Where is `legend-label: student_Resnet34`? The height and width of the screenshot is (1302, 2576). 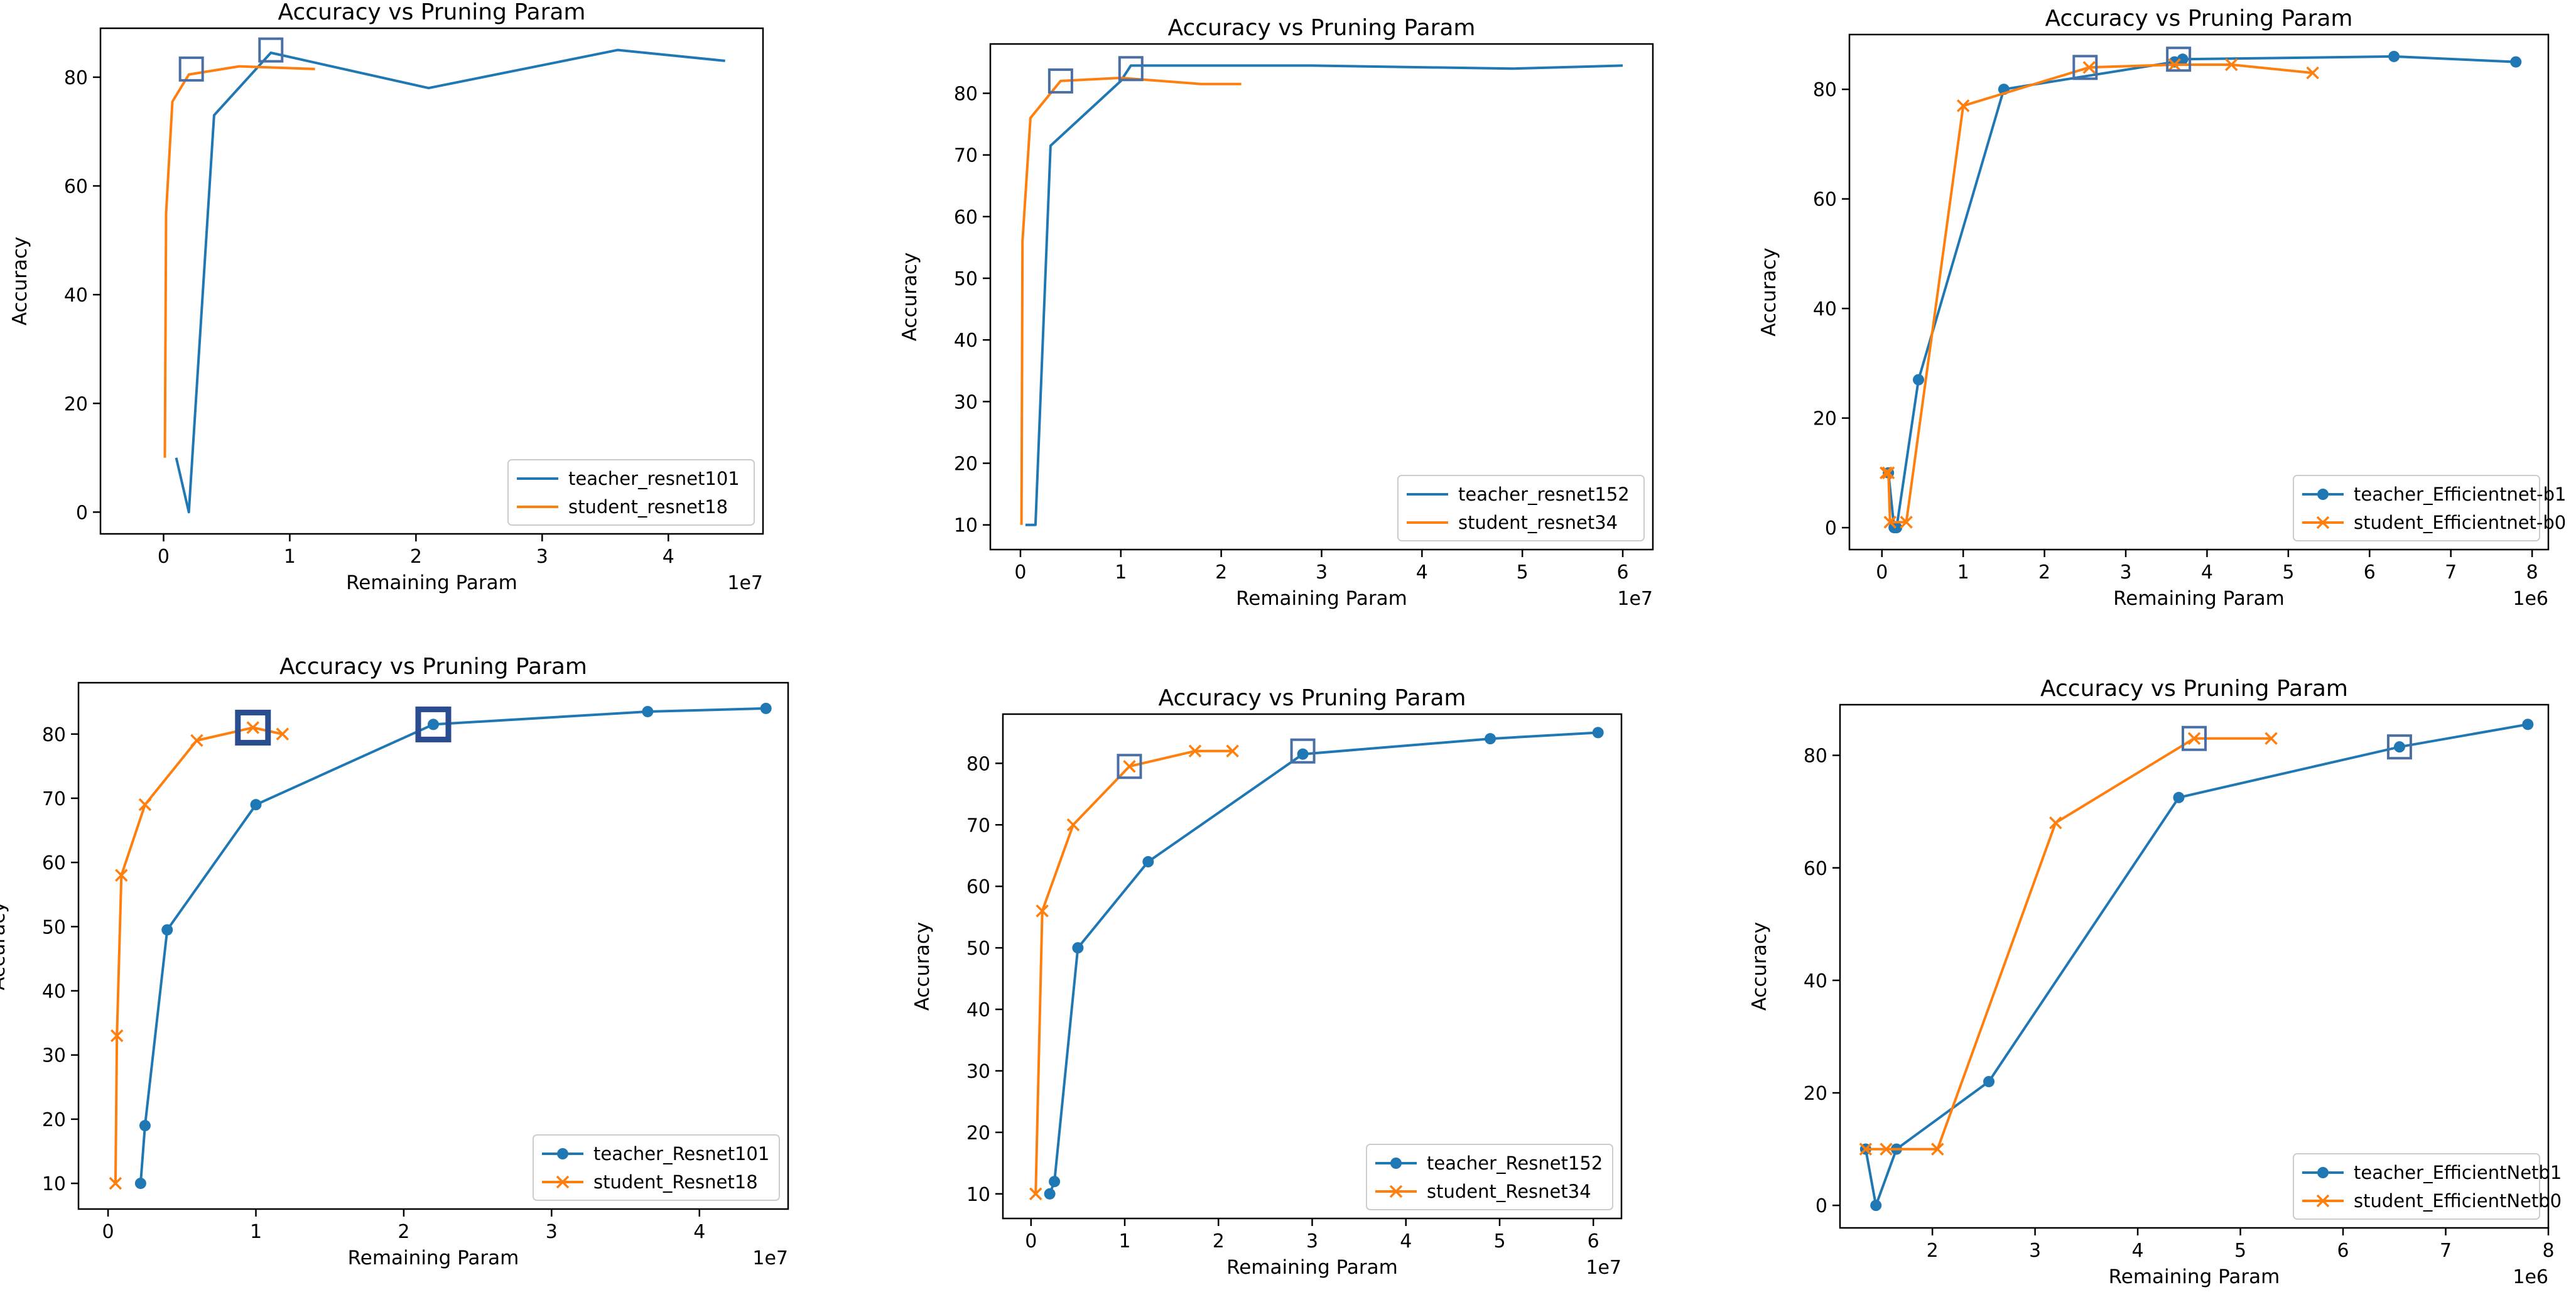
legend-label: student_Resnet34 is located at coordinates (1509, 1191).